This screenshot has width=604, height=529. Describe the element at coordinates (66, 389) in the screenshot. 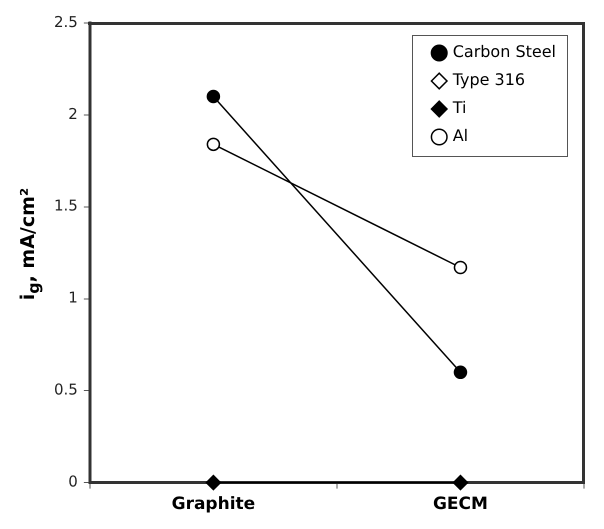

I see `y-tick-label: 0.5` at that location.